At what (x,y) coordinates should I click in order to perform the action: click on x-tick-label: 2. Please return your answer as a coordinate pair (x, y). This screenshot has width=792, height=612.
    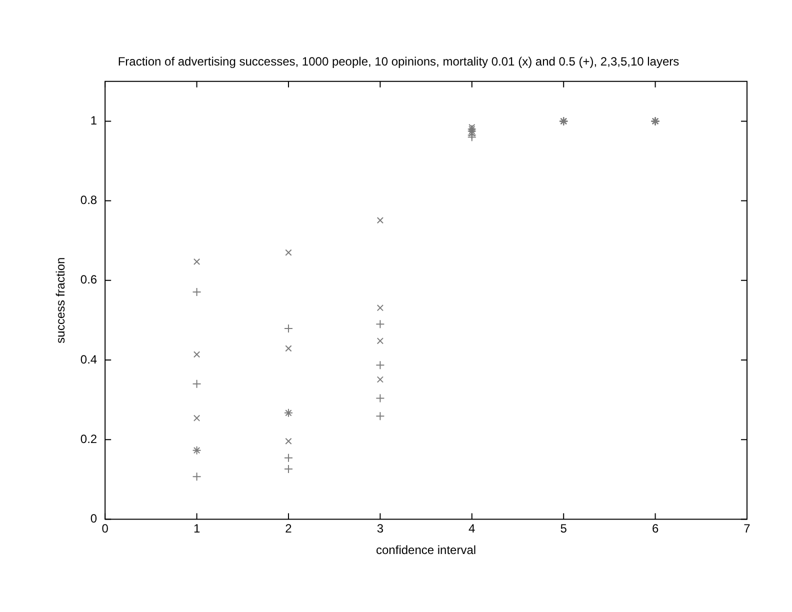
    Looking at the image, I should click on (288, 529).